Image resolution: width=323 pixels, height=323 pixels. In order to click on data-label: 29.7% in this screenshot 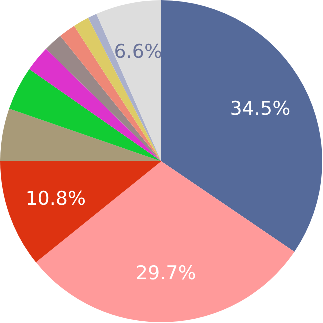, I will do `click(166, 273)`.